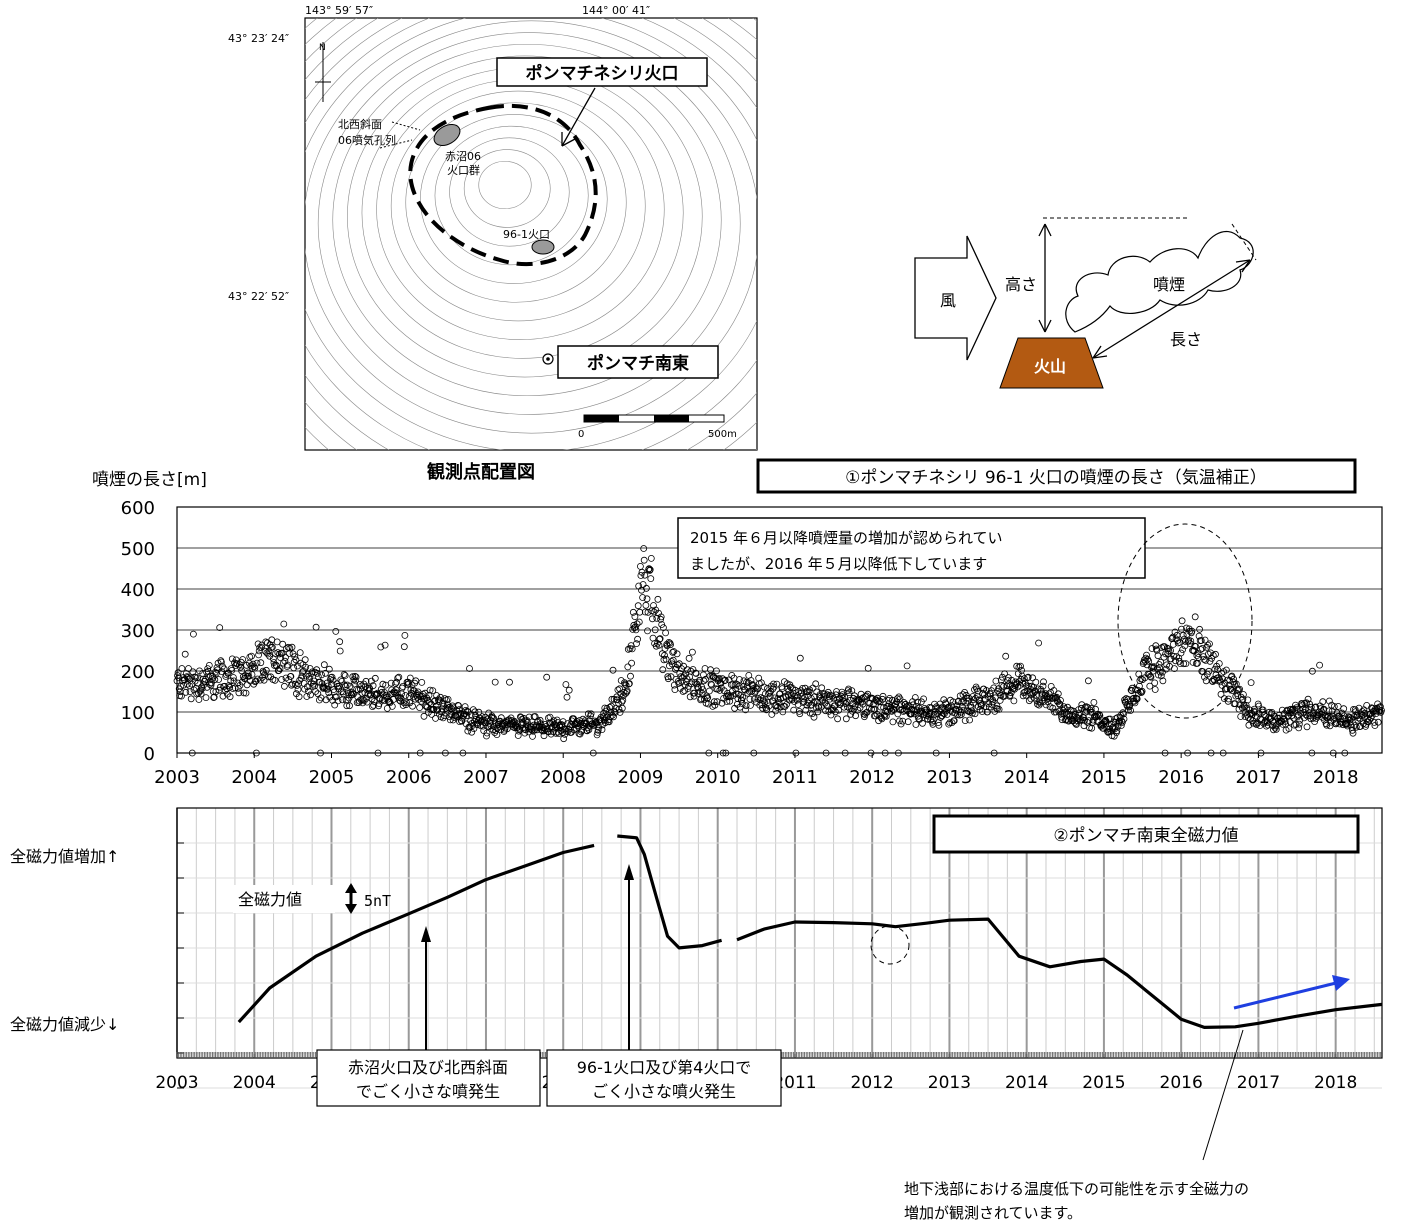 The image size is (1406, 1229). Describe the element at coordinates (1146, 834) in the screenshot. I see `chart2-title-box` at that location.